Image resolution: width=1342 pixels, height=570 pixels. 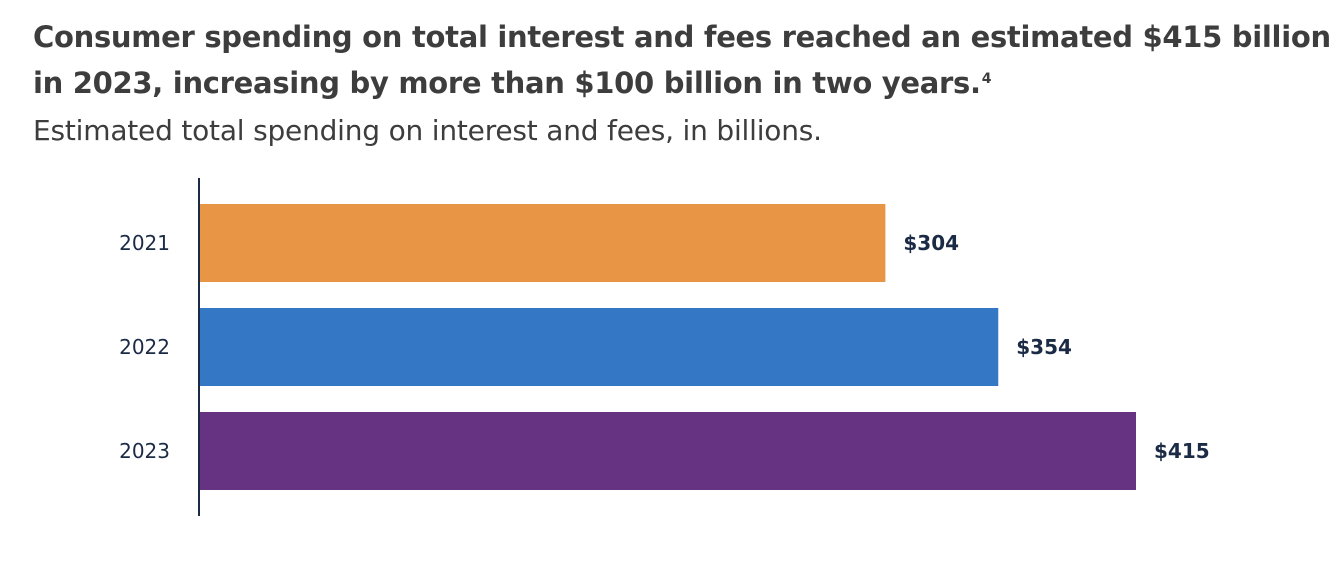 What do you see at coordinates (1182, 451) in the screenshot?
I see `value-label-2023: $415` at bounding box center [1182, 451].